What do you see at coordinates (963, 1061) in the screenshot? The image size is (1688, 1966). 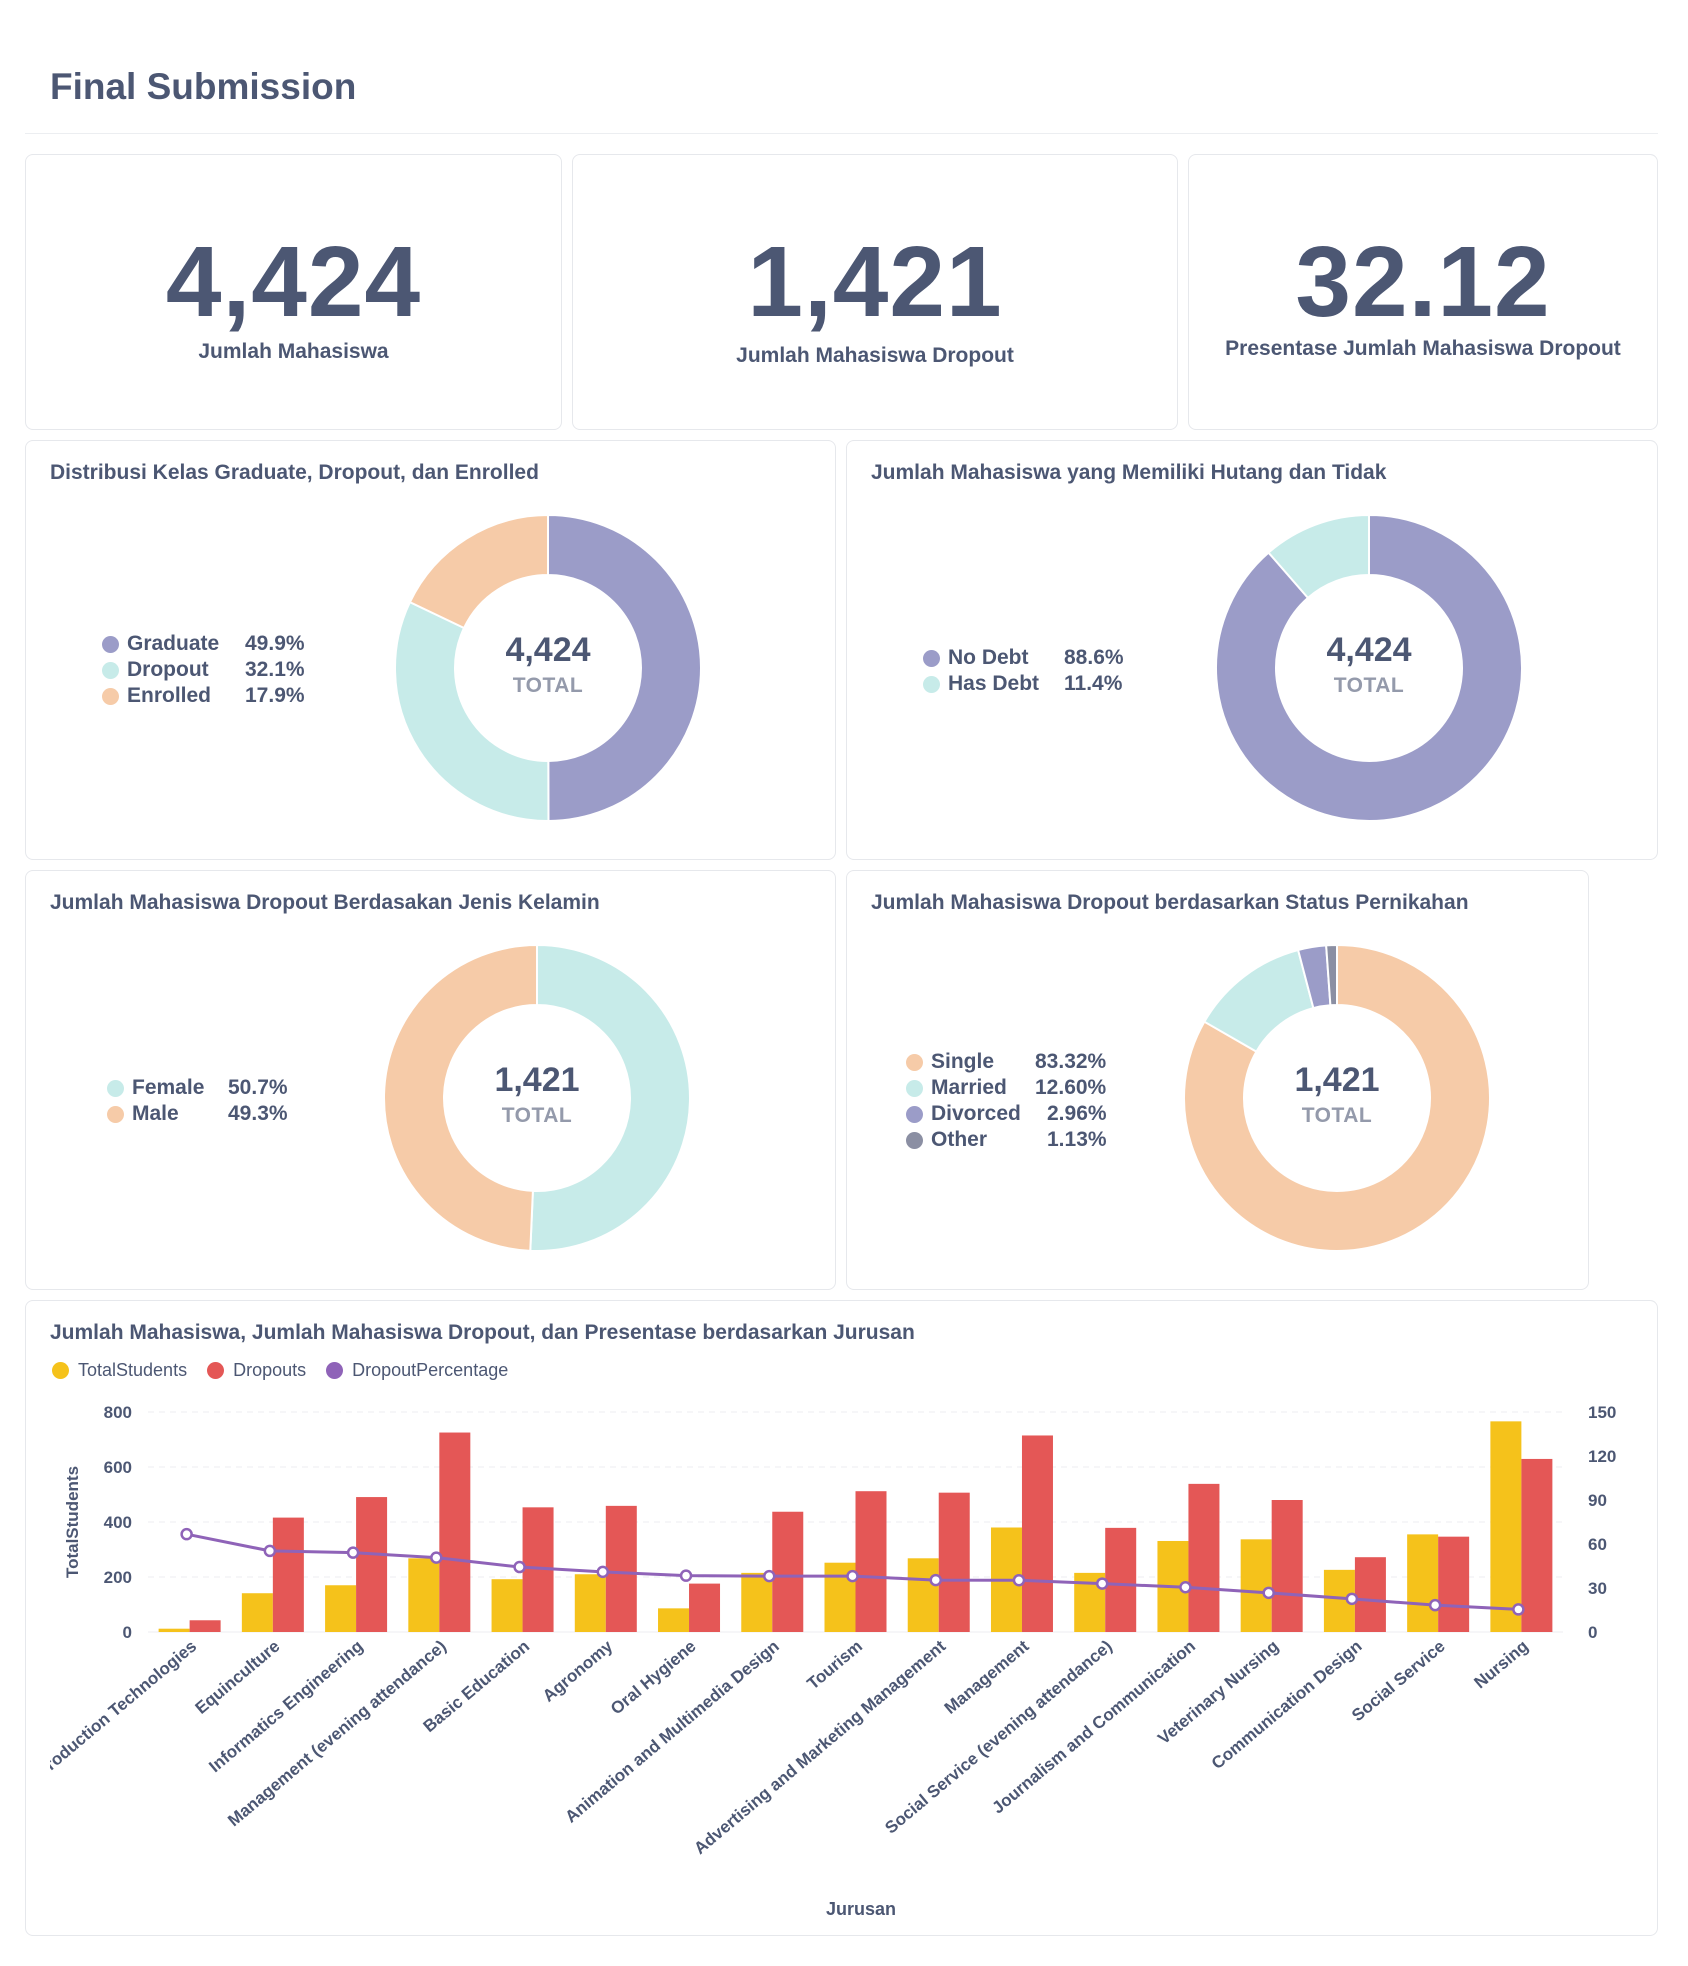 I see `legend-label: Single` at bounding box center [963, 1061].